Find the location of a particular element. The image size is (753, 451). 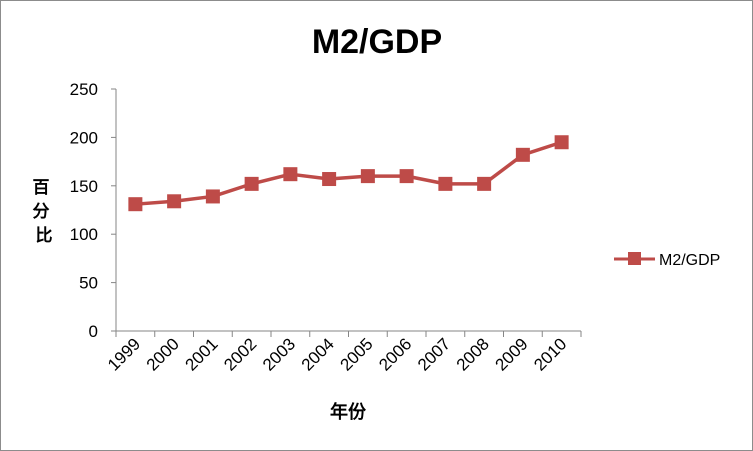

series-line is located at coordinates (349, 173).